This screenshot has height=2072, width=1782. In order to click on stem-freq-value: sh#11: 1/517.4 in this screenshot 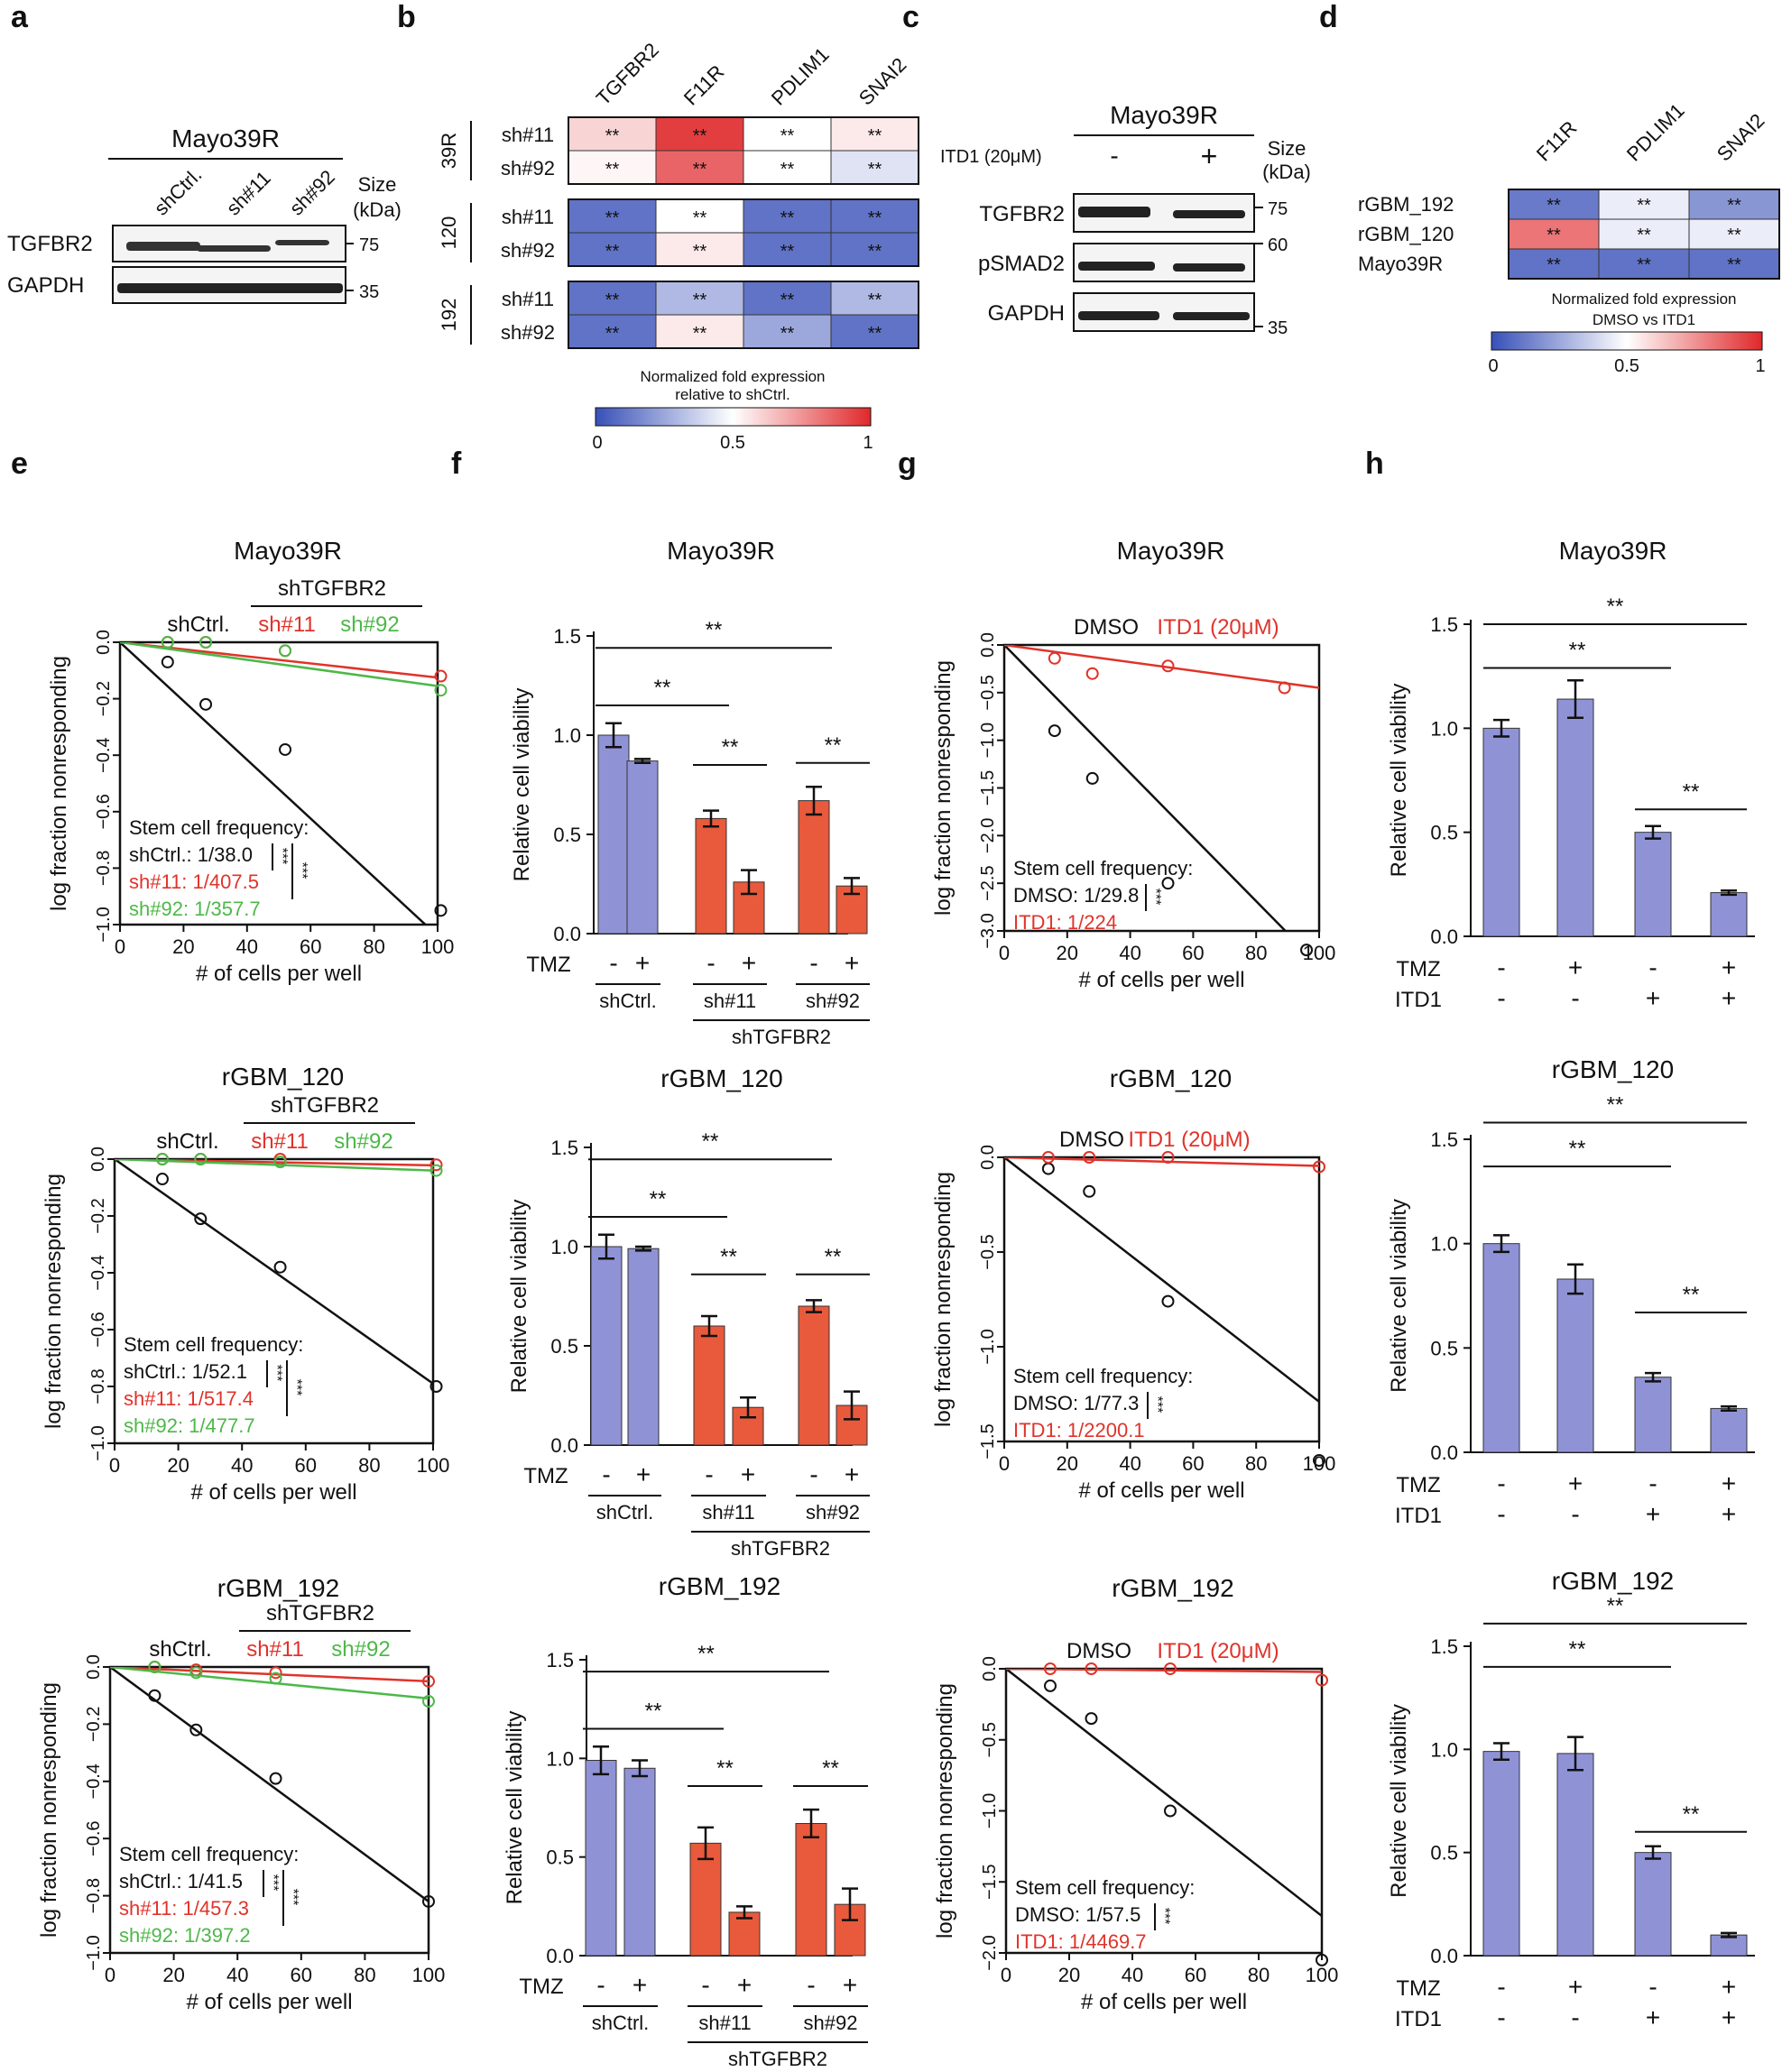, I will do `click(189, 1399)`.